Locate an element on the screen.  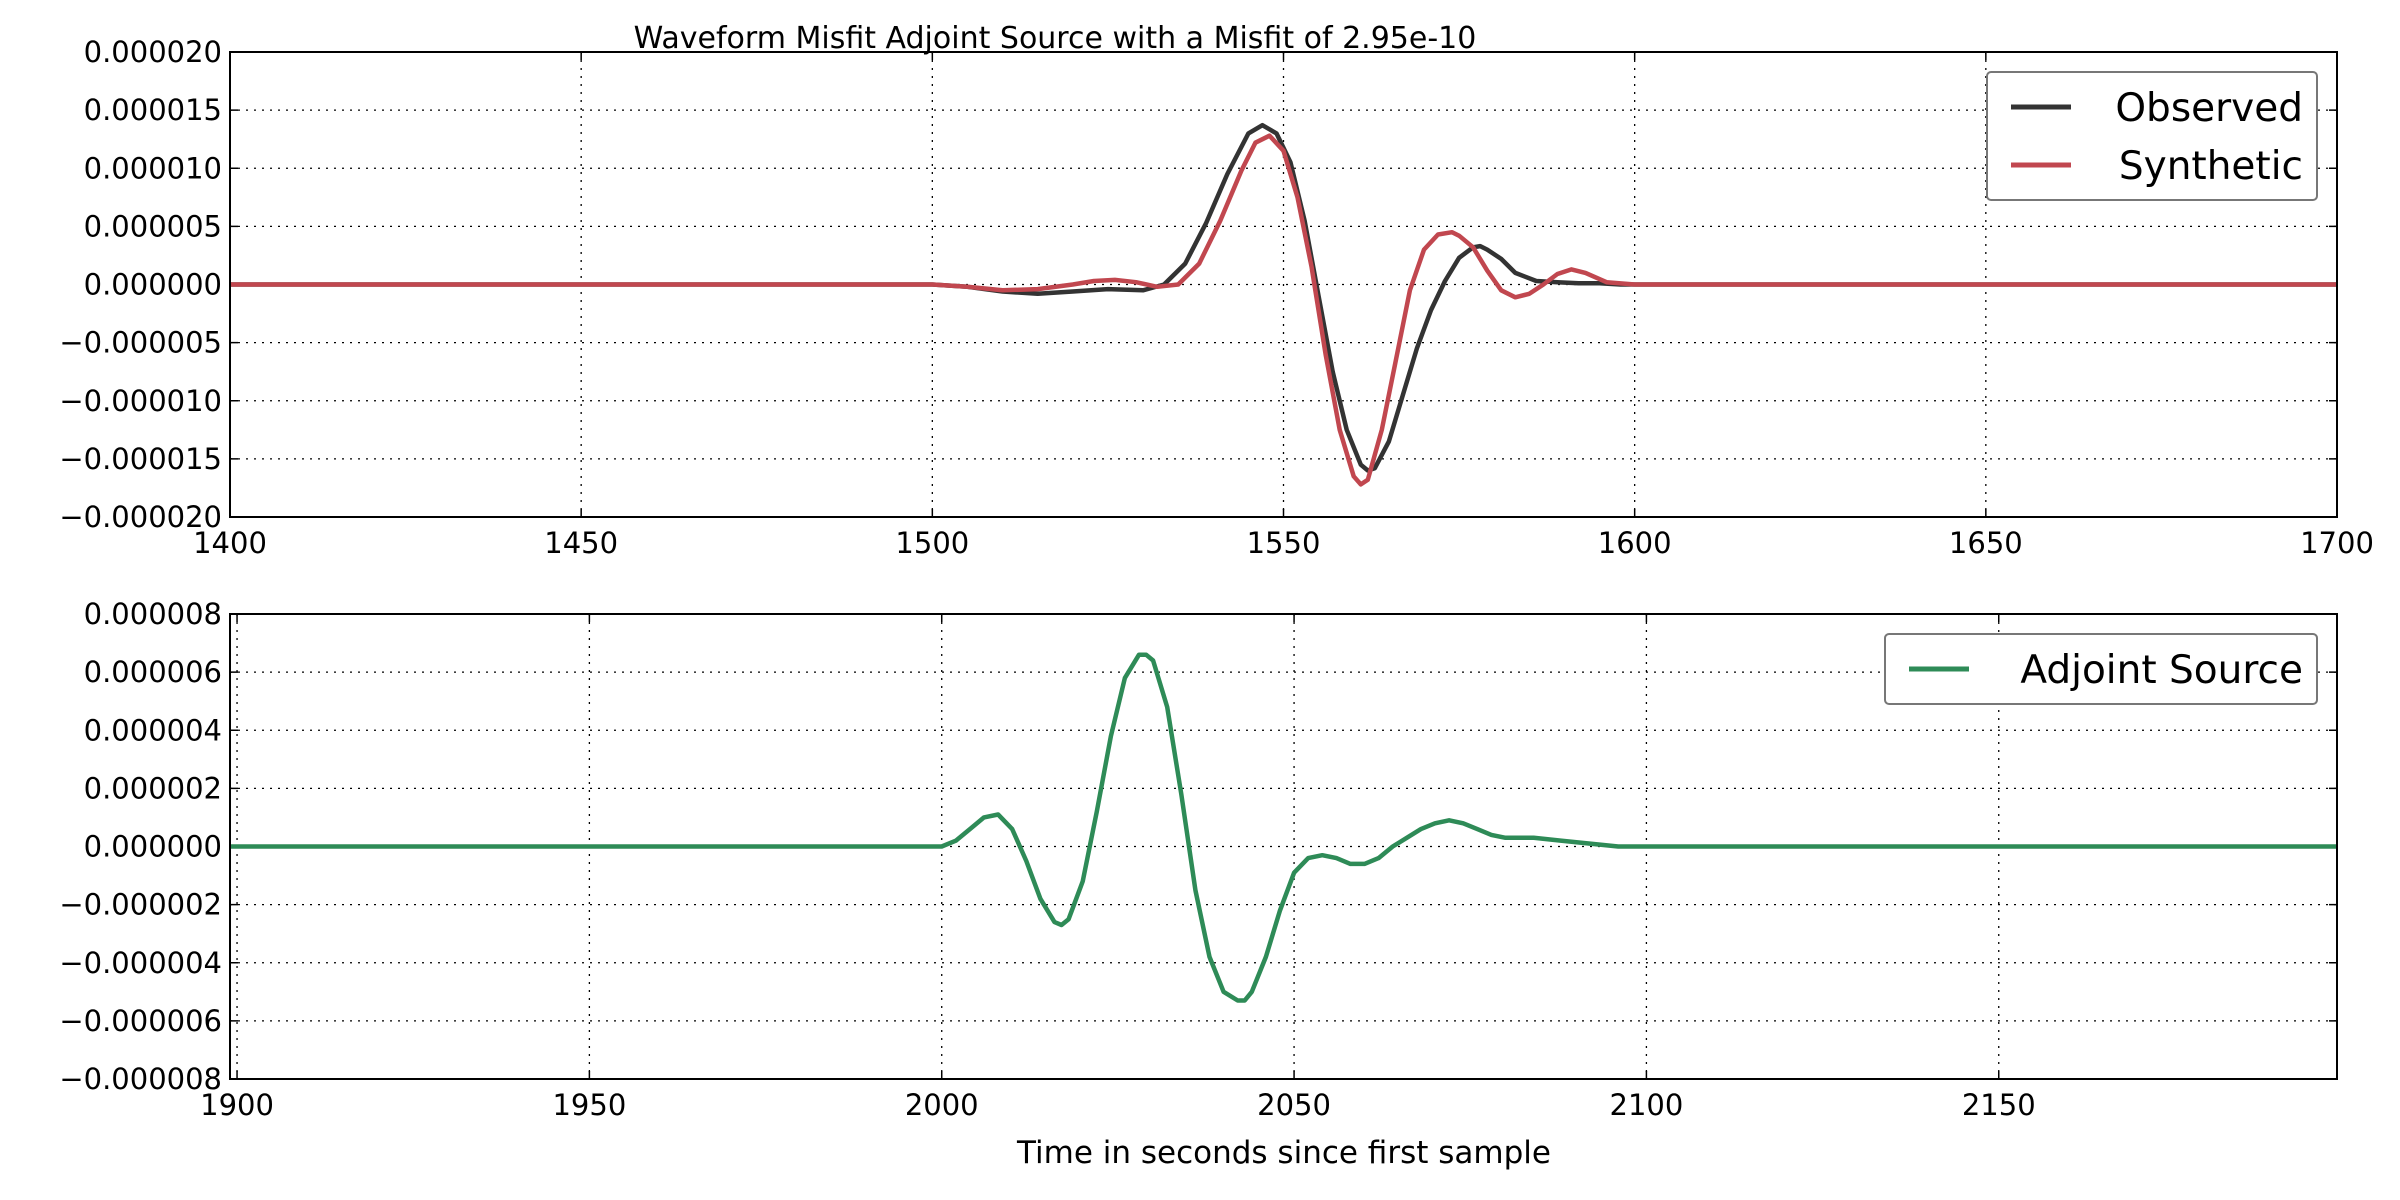
x-tick-label: 1700 is located at coordinates (2337, 543).